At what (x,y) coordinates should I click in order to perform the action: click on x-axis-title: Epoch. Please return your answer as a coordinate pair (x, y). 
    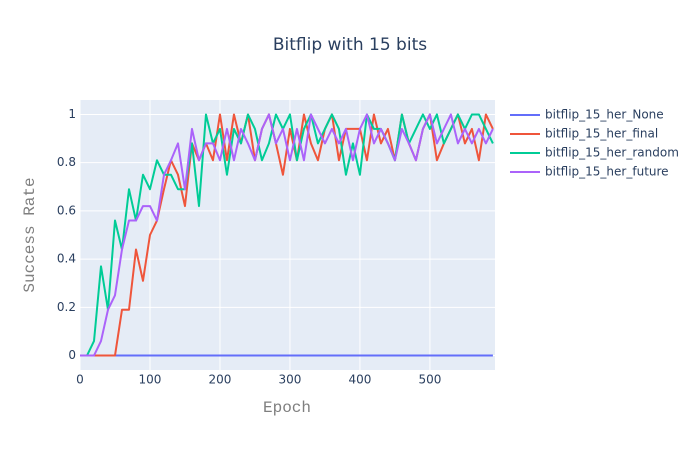
    Looking at the image, I should click on (287, 408).